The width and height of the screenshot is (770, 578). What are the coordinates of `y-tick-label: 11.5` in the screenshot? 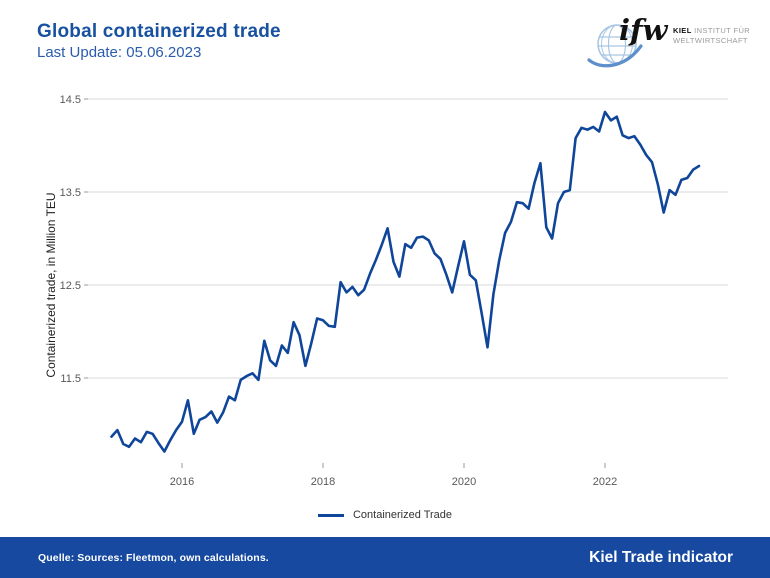 It's located at (70, 379).